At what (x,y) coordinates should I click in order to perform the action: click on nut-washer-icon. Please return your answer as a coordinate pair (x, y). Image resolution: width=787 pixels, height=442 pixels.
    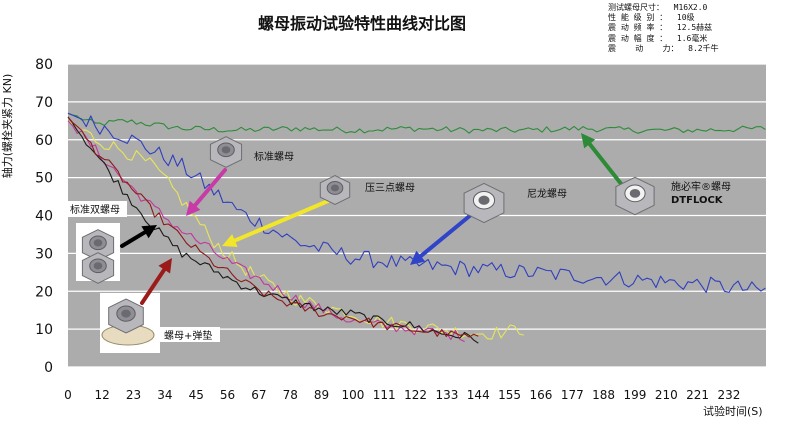
    Looking at the image, I should click on (126, 316).